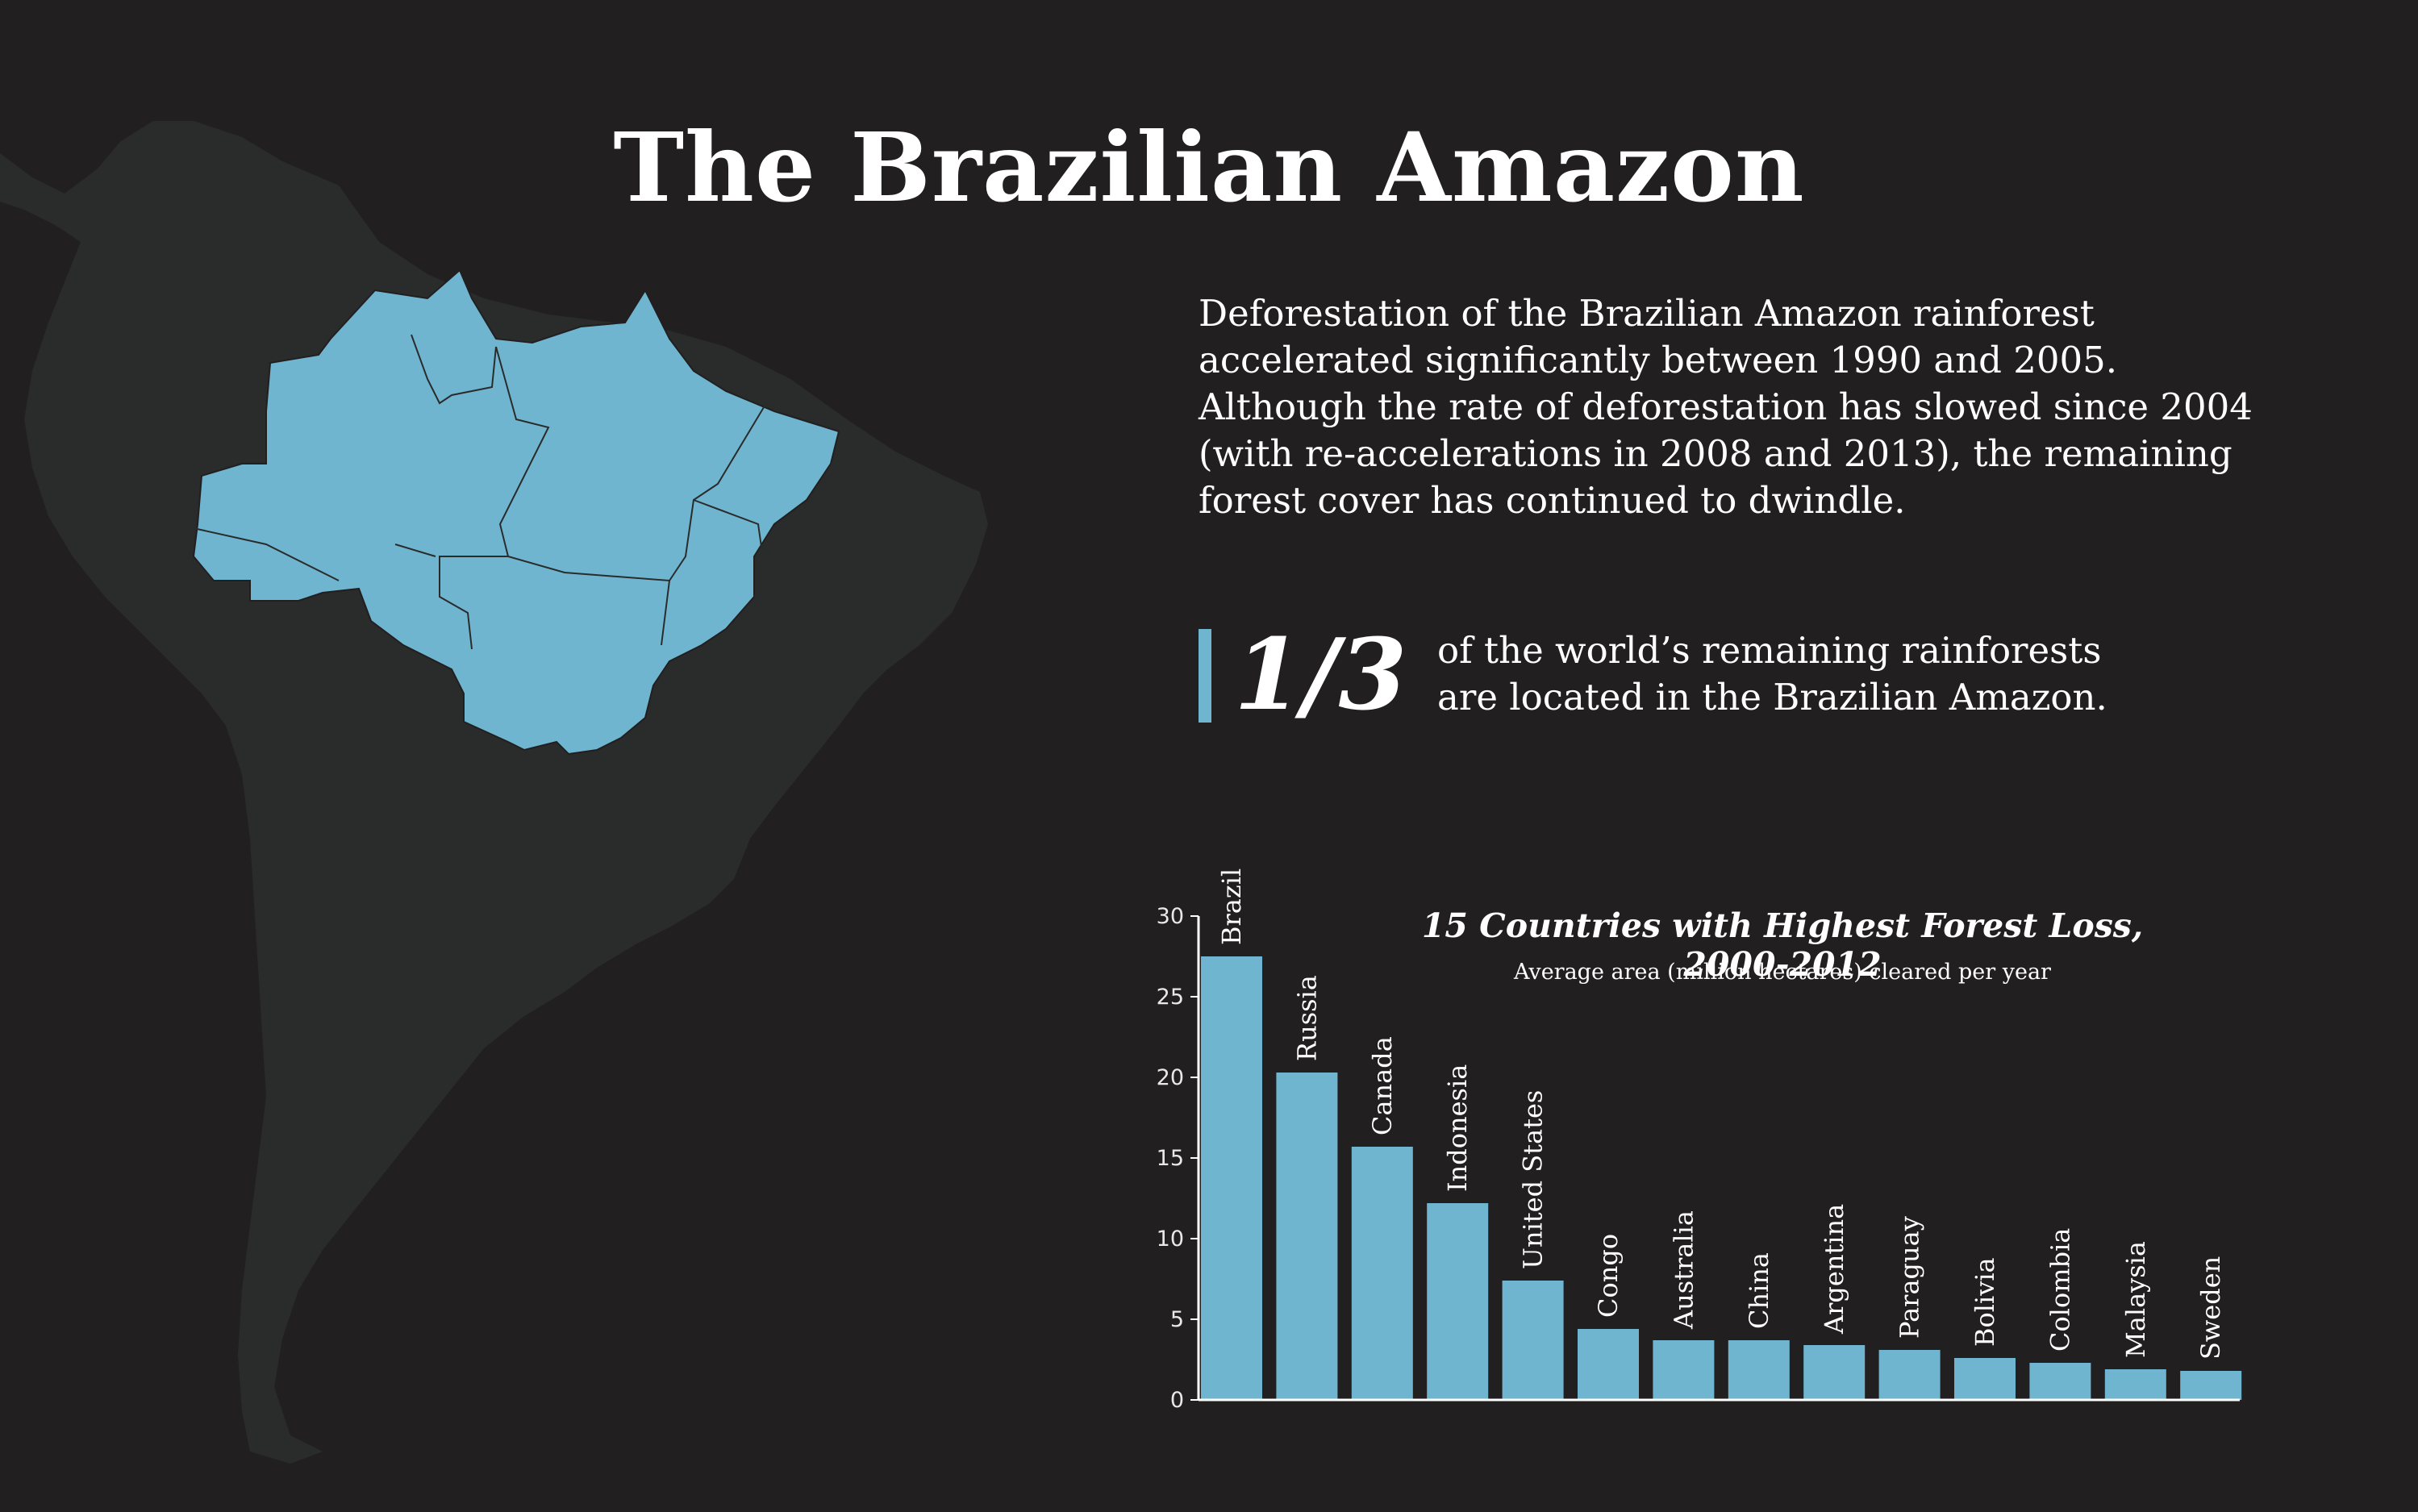 The height and width of the screenshot is (1512, 2418). What do you see at coordinates (2060, 1381) in the screenshot?
I see `bar-colombia` at bounding box center [2060, 1381].